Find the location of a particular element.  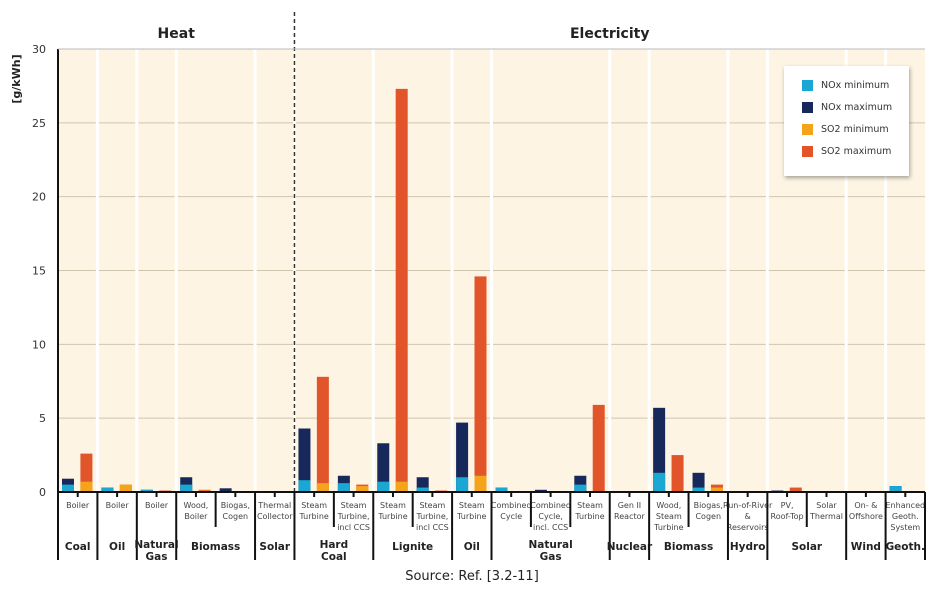

group-label: Nuclear is located at coordinates (630, 547).